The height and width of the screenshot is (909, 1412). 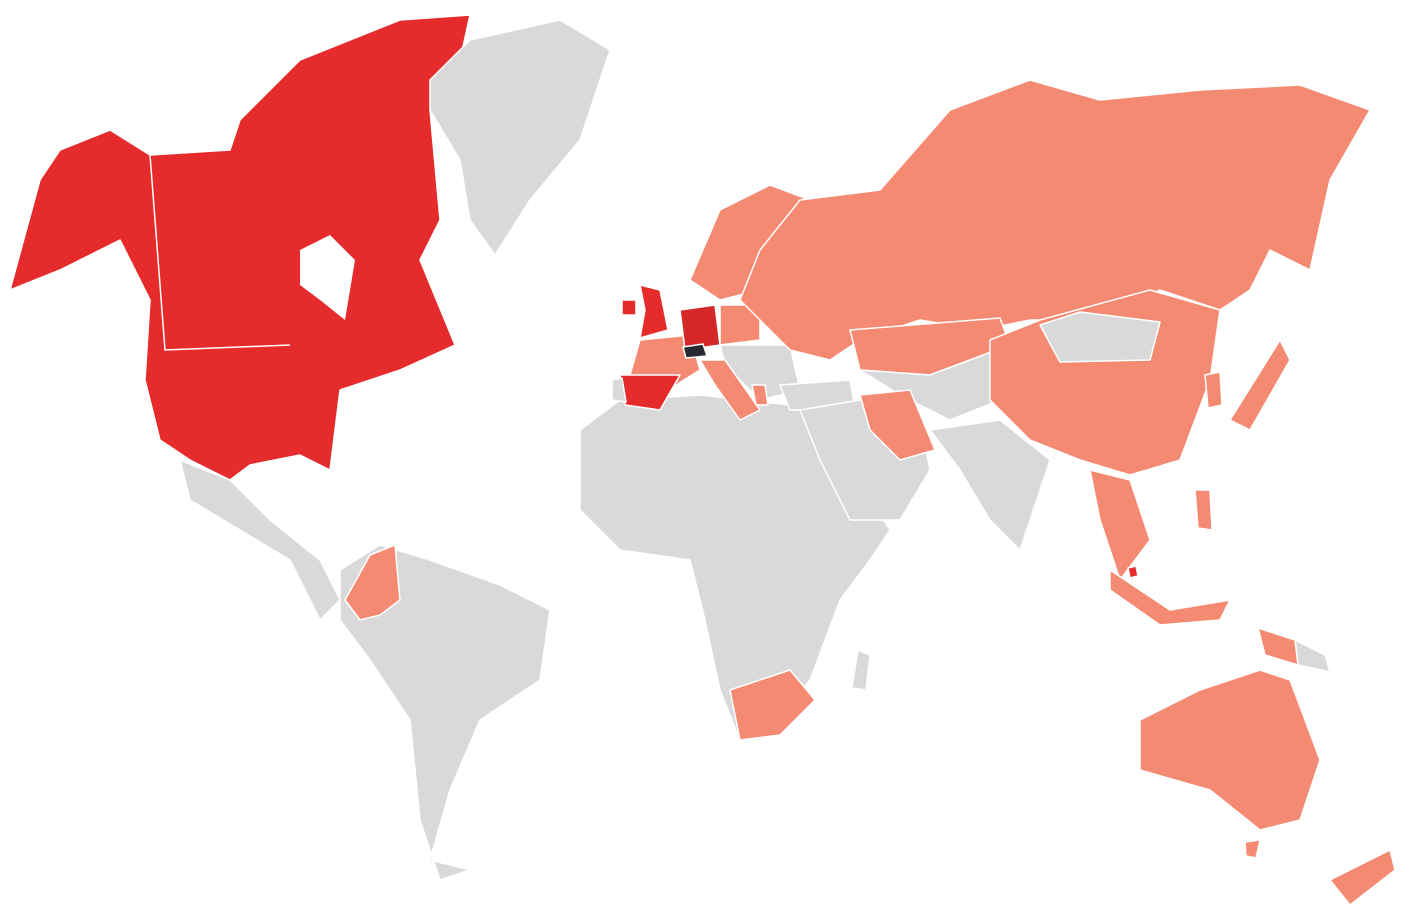 I want to click on region-singapore, so click(x=1133, y=572).